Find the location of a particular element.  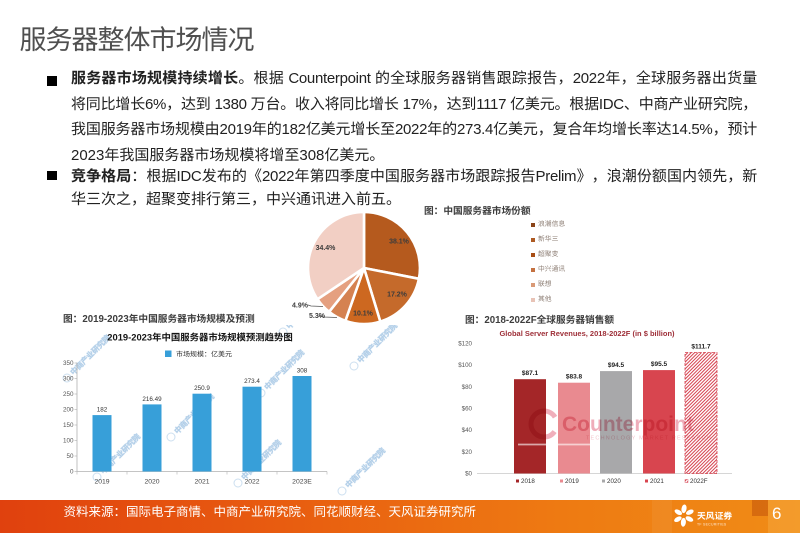

svg-text: 0 is located at coordinates (72, 472).